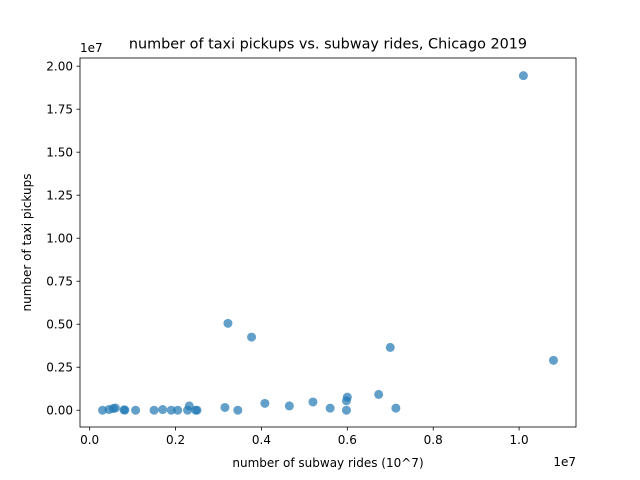 The image size is (640, 480). What do you see at coordinates (59, 66) in the screenshot?
I see `y-tick-label: 2.00` at bounding box center [59, 66].